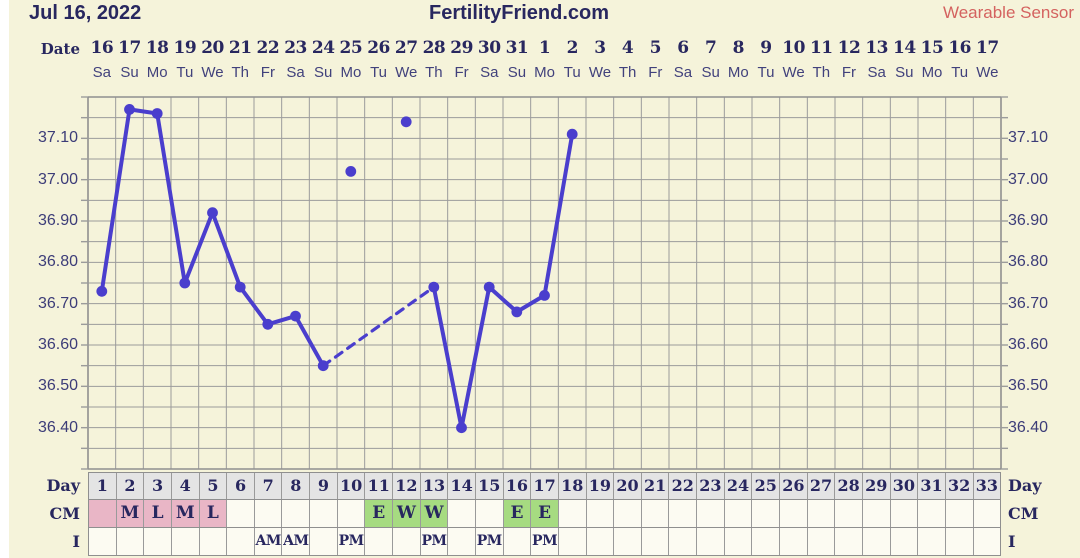 The image size is (1080, 558). Describe the element at coordinates (489, 486) in the screenshot. I see `day-cell-15: 15` at that location.